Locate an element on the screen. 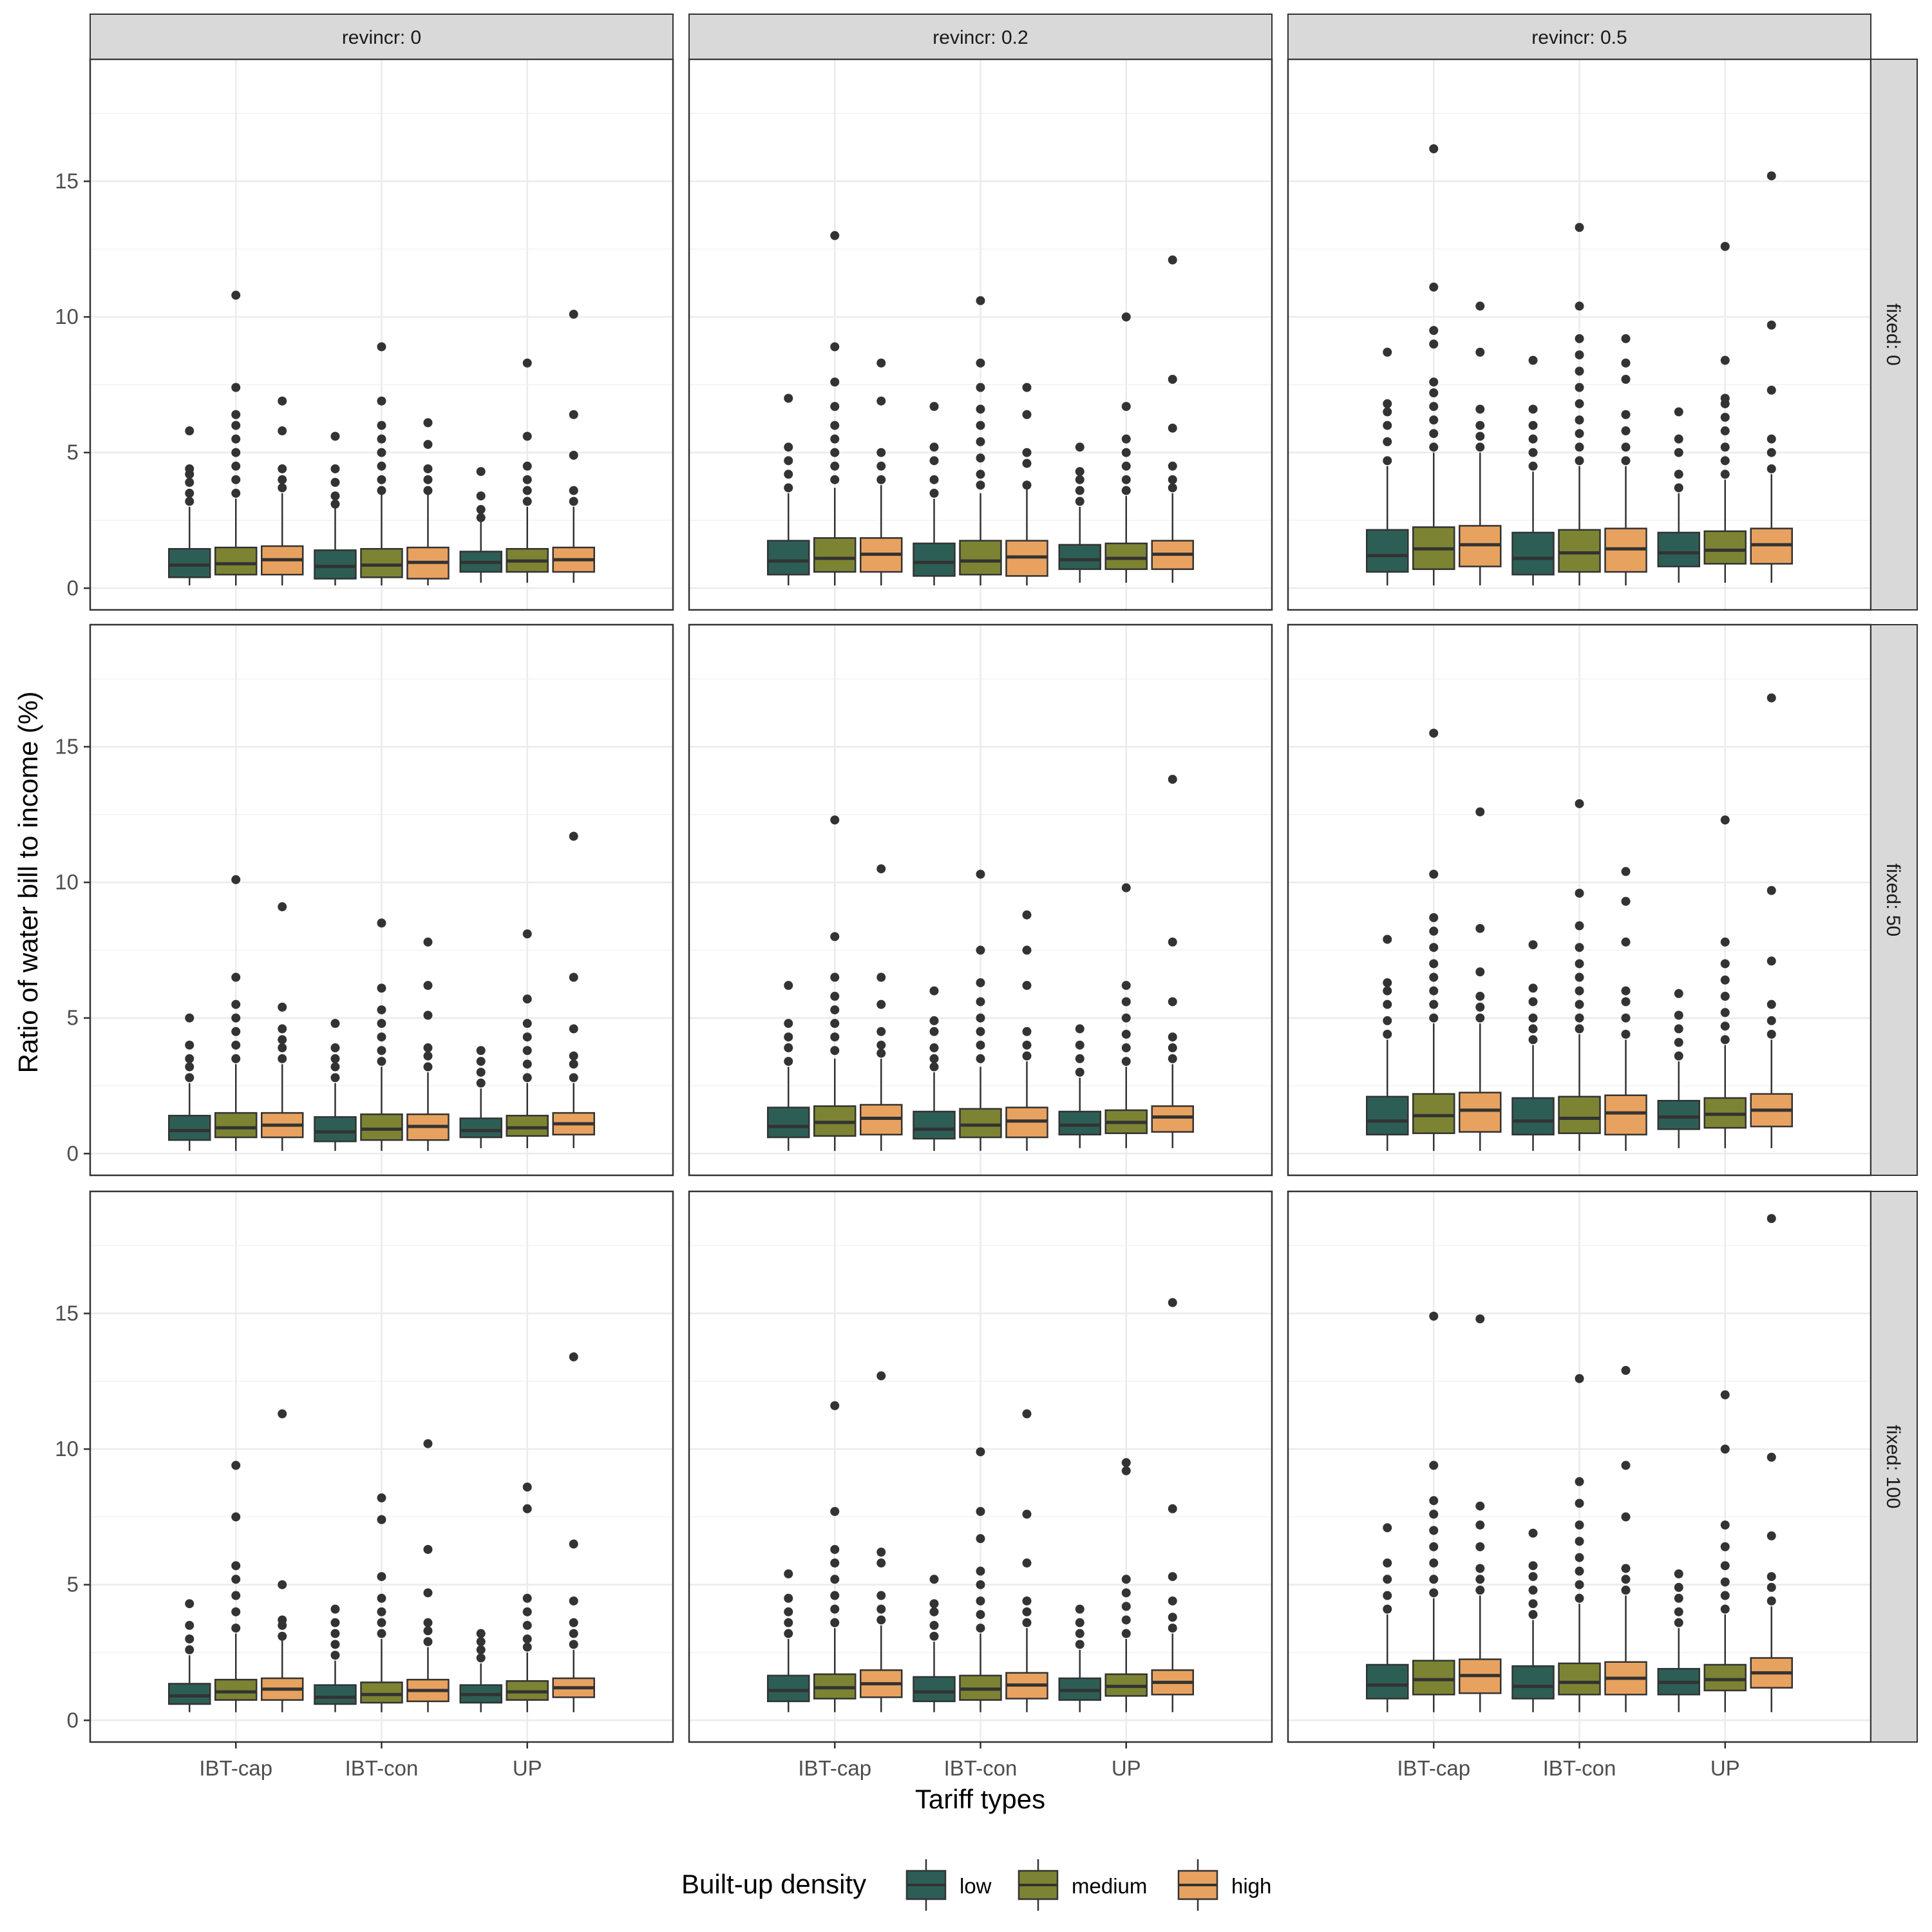  y-tick-label: 5 is located at coordinates (73, 452).